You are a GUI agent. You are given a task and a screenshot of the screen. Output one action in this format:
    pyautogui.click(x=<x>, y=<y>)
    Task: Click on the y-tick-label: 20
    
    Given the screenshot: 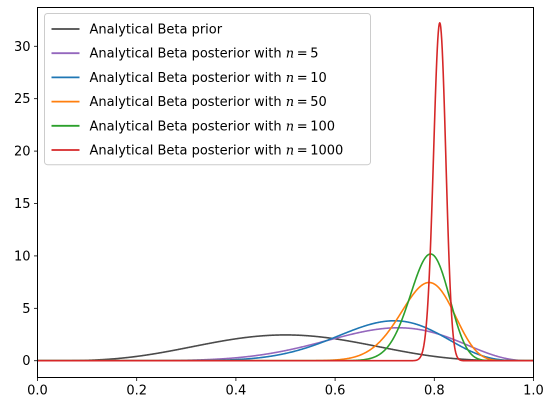 What is the action you would take?
    pyautogui.click(x=22, y=152)
    